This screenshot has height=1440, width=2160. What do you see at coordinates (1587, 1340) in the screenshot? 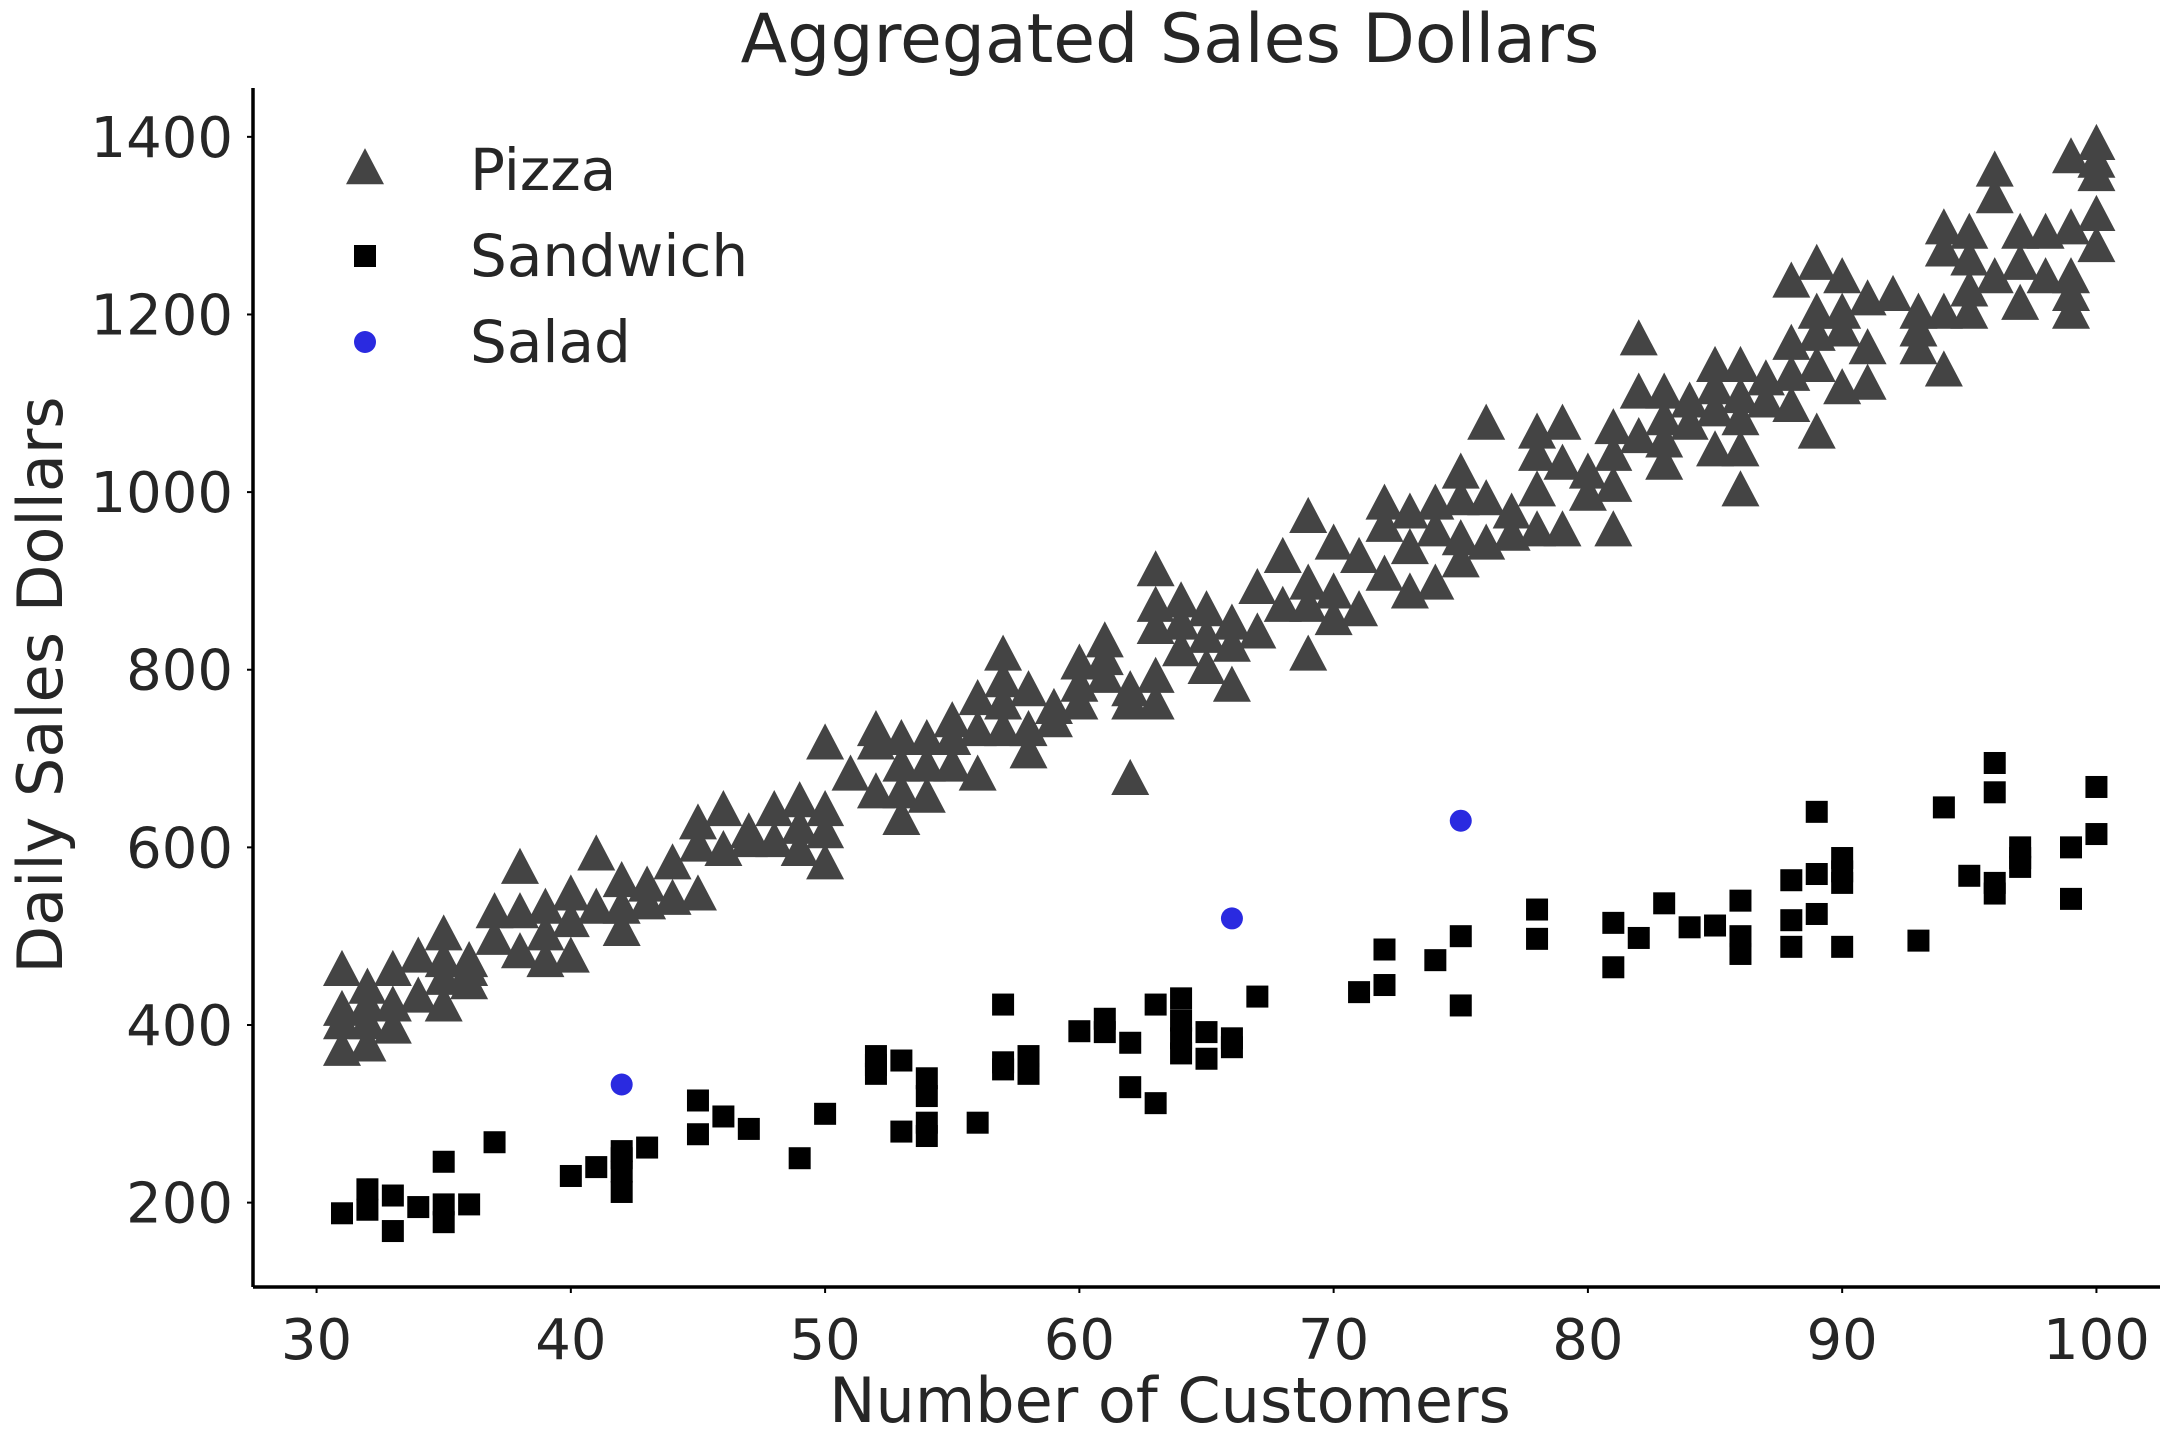
I see `x-tick-label: 80` at bounding box center [1587, 1340].